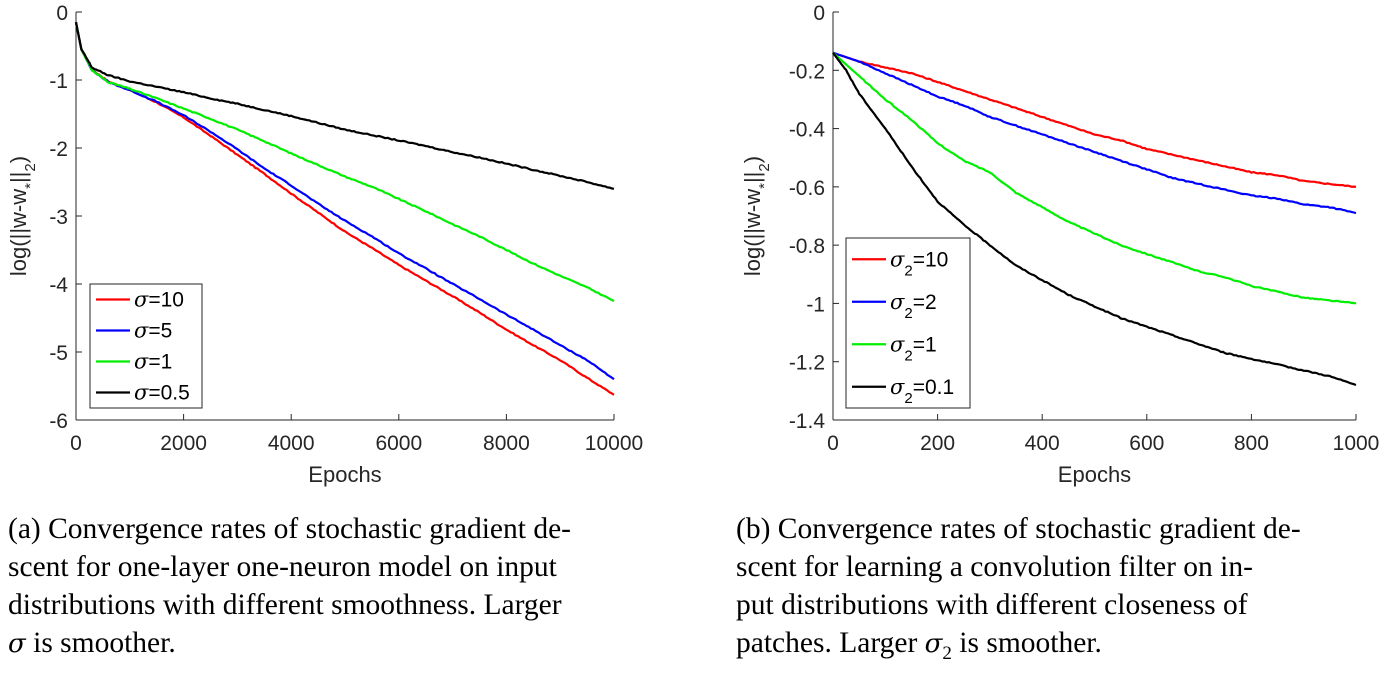  I want to click on caption-b-line-4: patches. Larger σ2 is smoother., so click(1060, 648).